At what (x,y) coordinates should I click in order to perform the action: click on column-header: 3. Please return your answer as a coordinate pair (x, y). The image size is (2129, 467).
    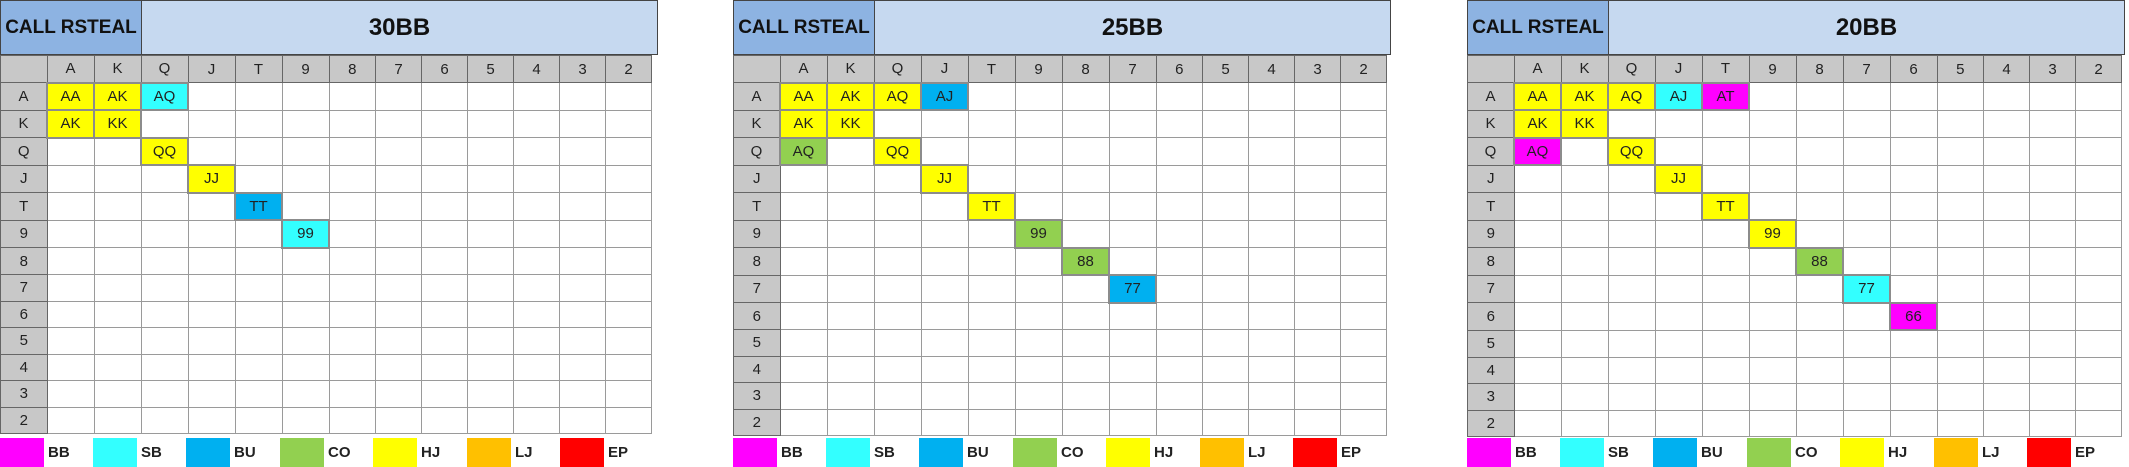
    Looking at the image, I should click on (1317, 69).